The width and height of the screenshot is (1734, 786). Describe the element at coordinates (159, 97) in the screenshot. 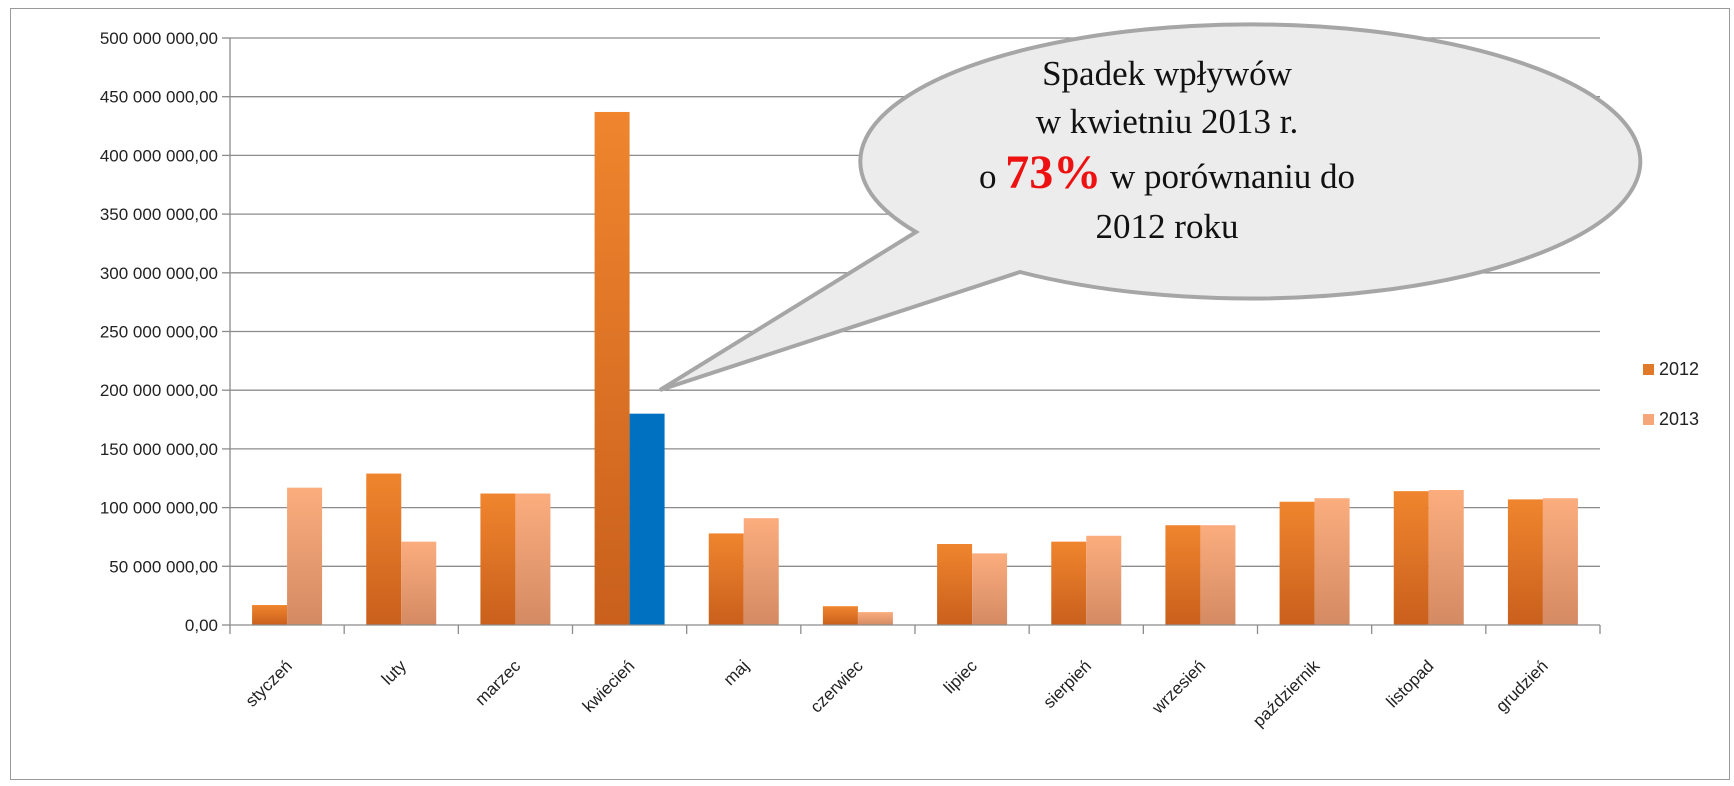

I see `y-tick-label: 450 000 000,00` at that location.